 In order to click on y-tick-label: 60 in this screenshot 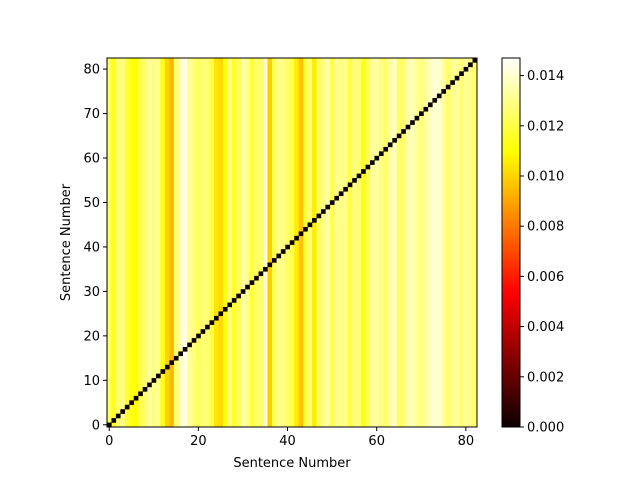, I will do `click(91, 159)`.